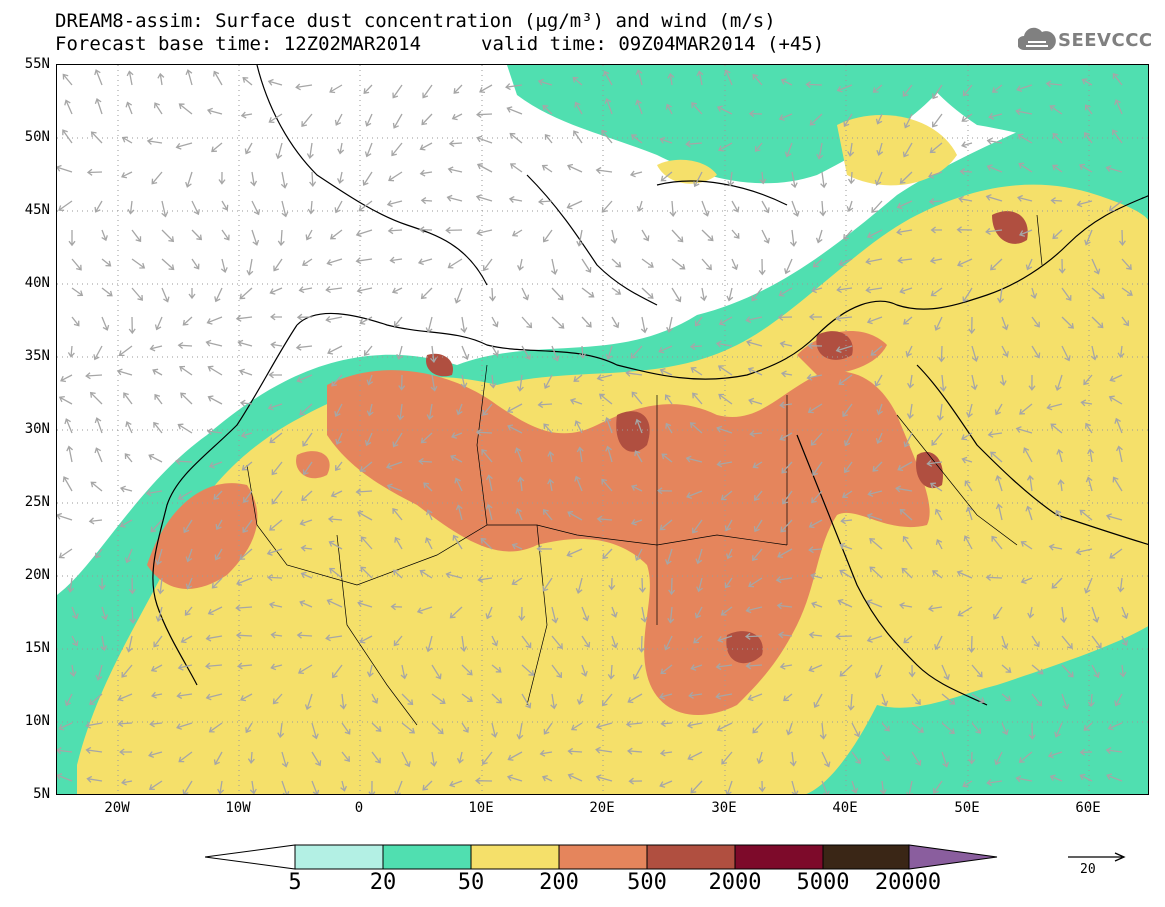 The height and width of the screenshot is (907, 1165). What do you see at coordinates (41, 794) in the screenshot?
I see `lat-label-5n: 5N` at bounding box center [41, 794].